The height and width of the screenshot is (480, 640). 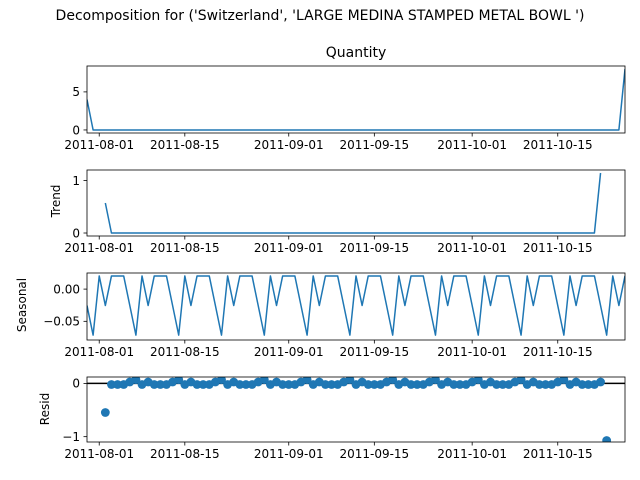 I want to click on series-line-seasonal, so click(x=356, y=305).